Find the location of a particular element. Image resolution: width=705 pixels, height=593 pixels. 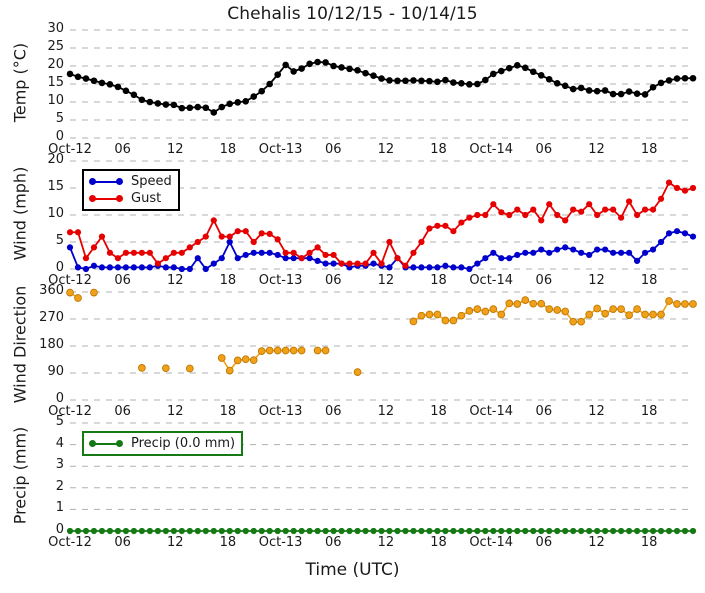

x-tick-label: Oct-12 is located at coordinates (70, 149).